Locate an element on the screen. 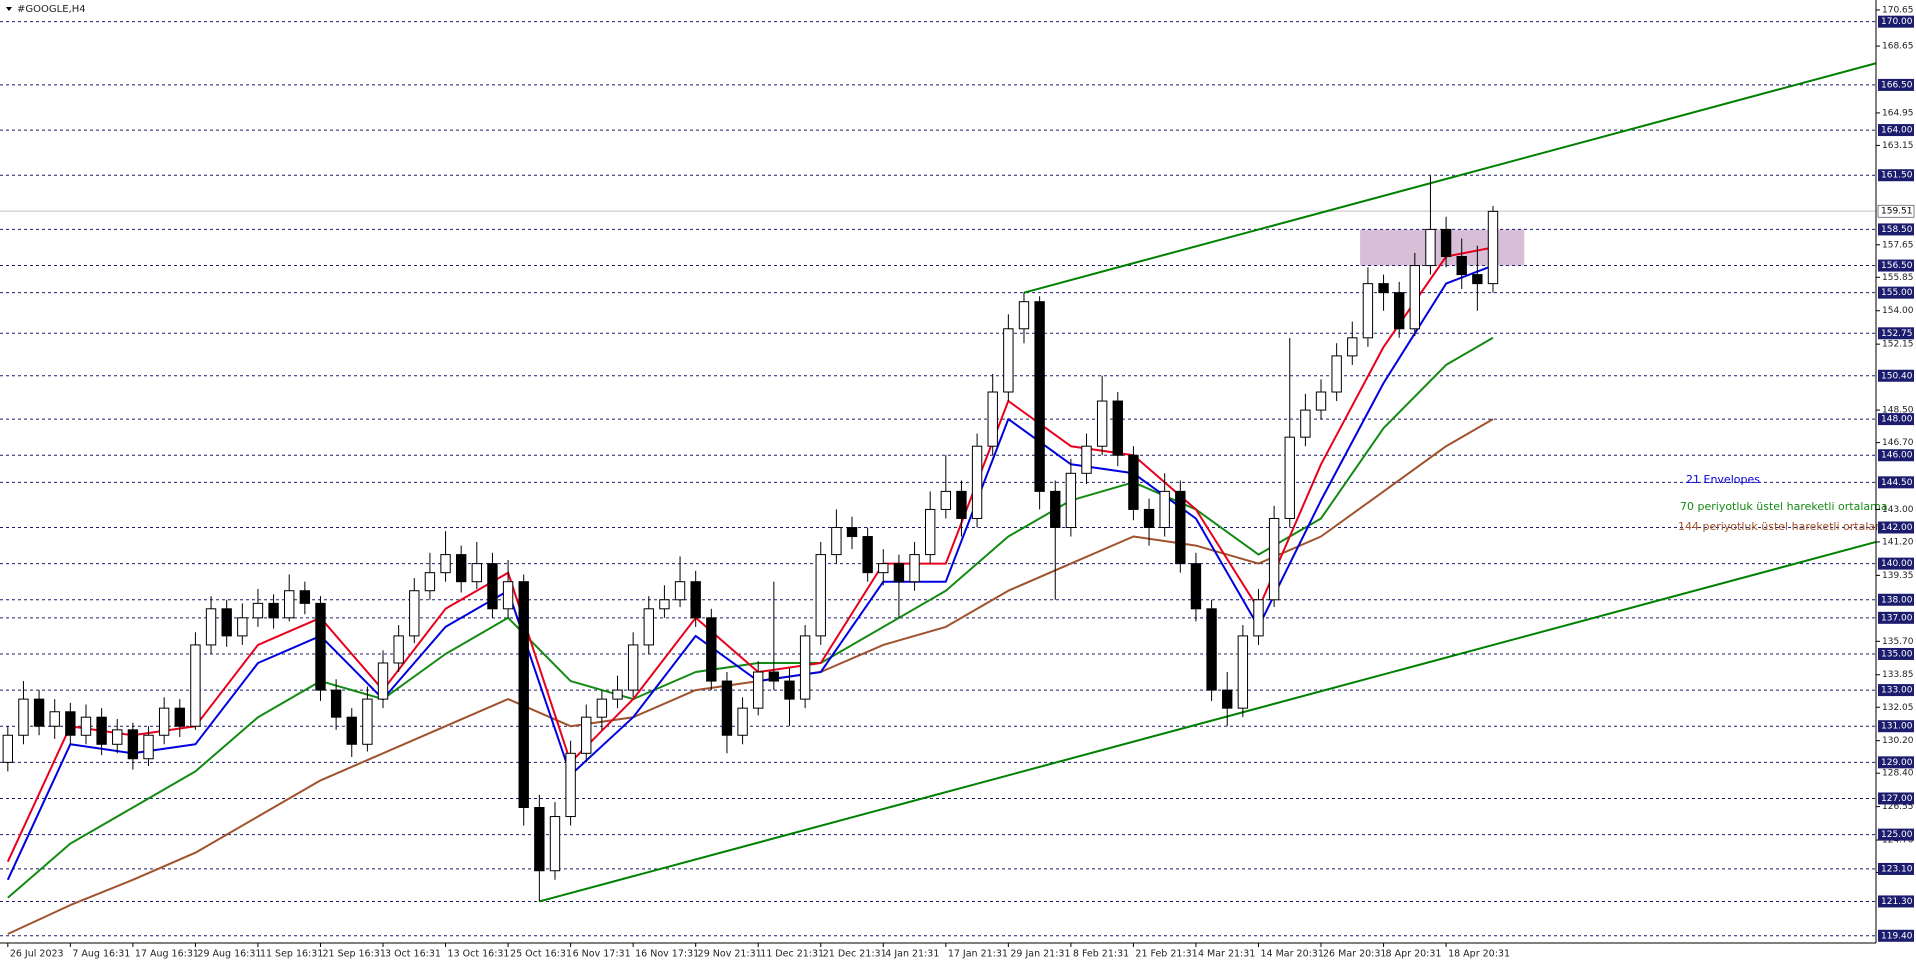  level-label: 150.40 is located at coordinates (1897, 376).